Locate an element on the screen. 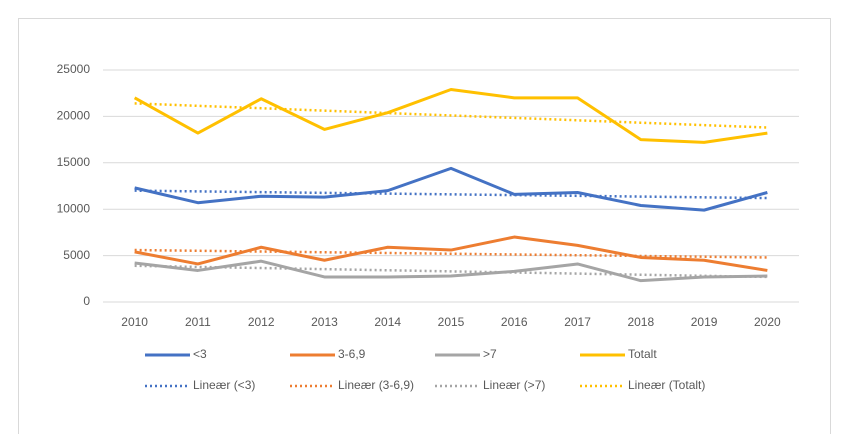 The height and width of the screenshot is (439, 850). x-tick-label: 2010 is located at coordinates (134, 322).